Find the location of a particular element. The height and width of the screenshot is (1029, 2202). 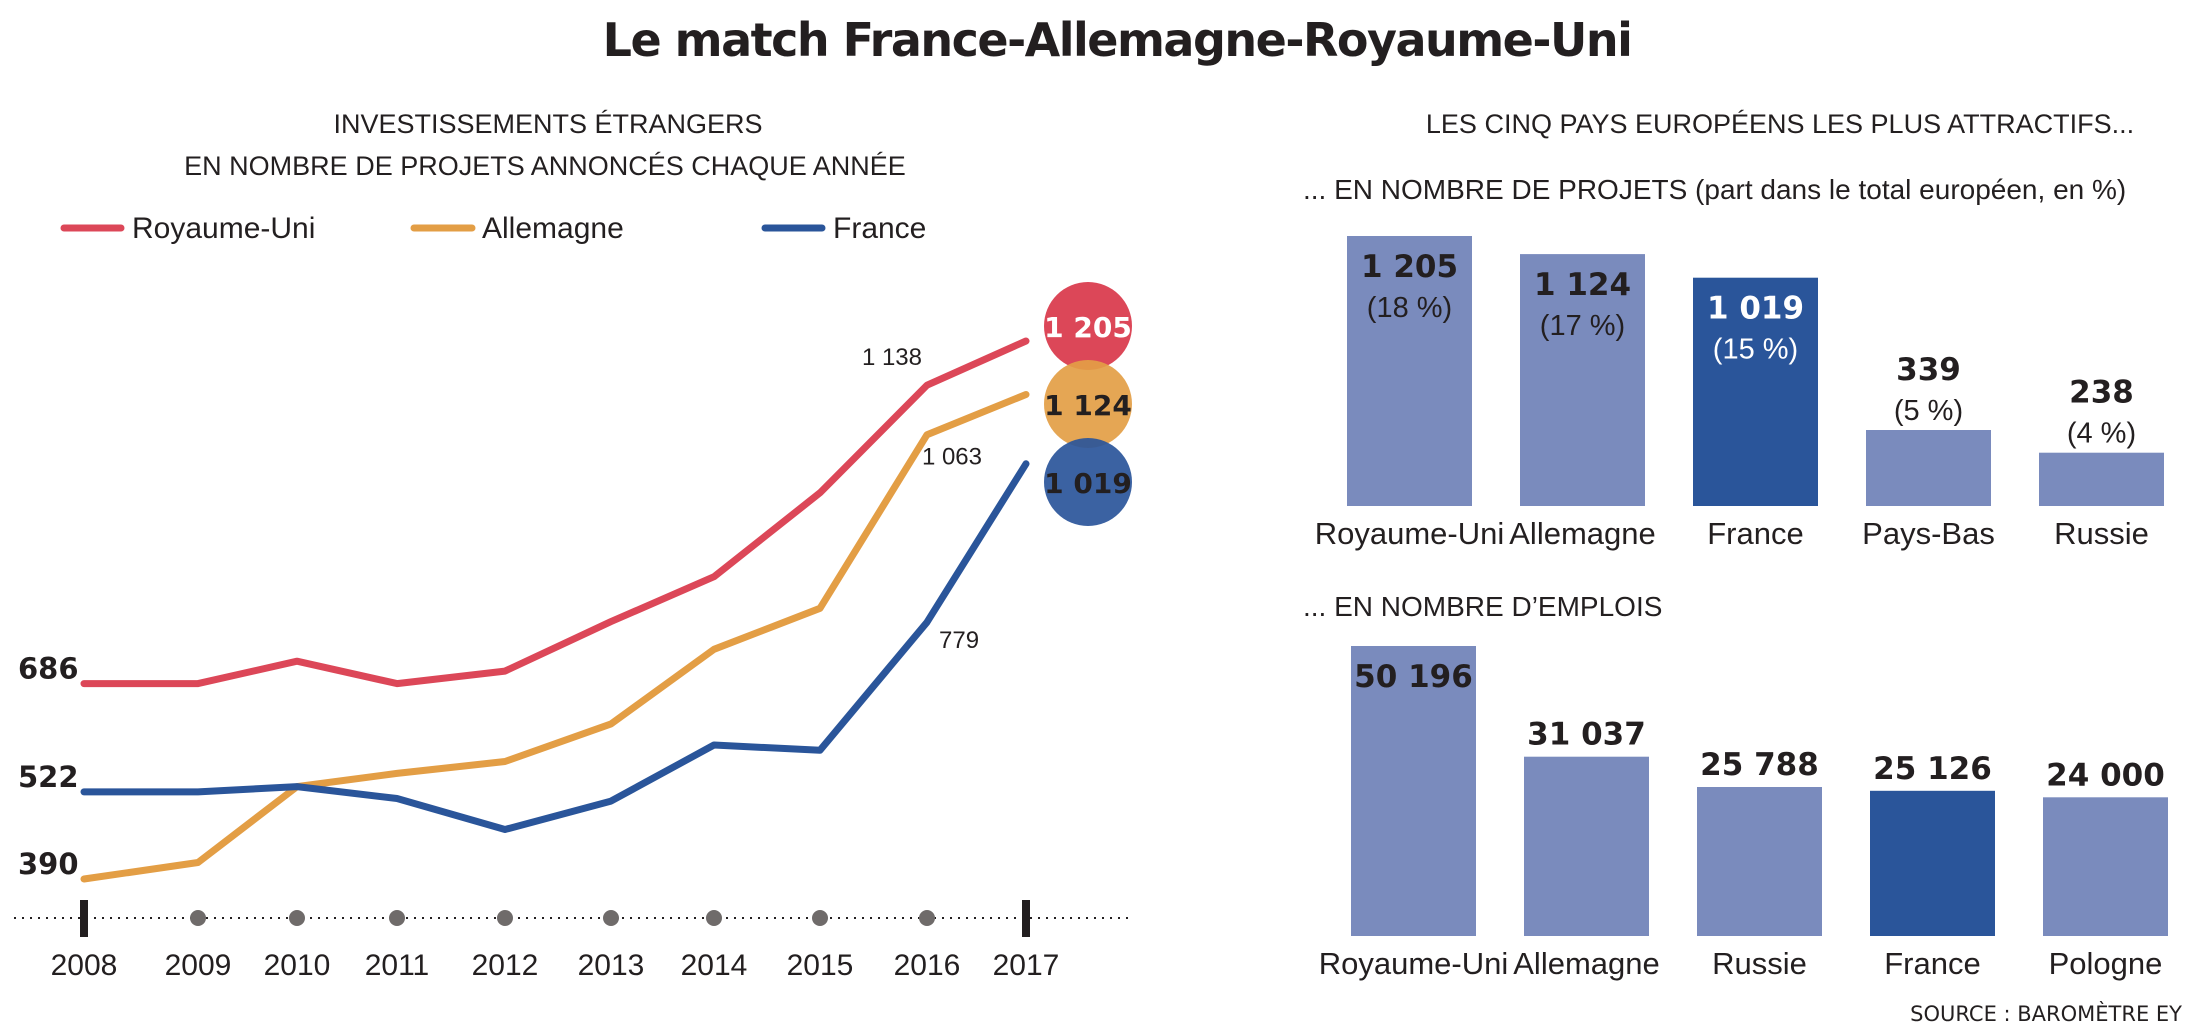

point-label-allemagne-2016: 1 063 is located at coordinates (952, 457).